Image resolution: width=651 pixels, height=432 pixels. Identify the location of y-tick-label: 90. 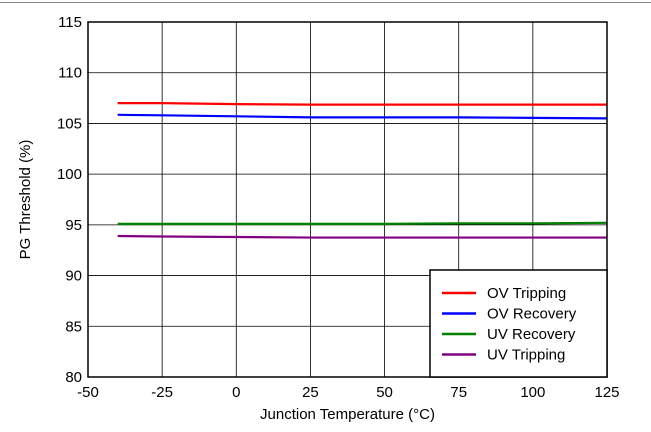
(73, 276).